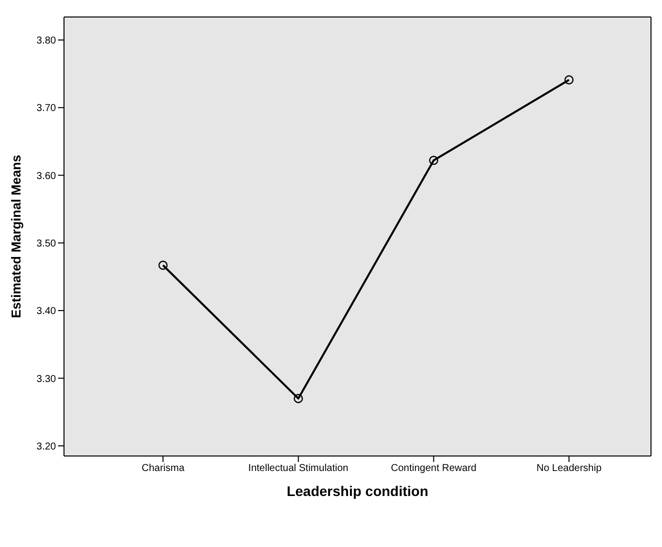  I want to click on y-tick-label: 3.30, so click(46, 379).